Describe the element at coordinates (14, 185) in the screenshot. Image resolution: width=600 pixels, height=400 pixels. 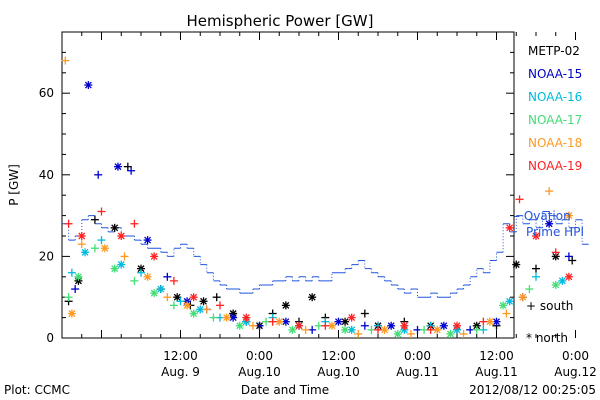
I see `y-axis-label: P [GW]` at that location.